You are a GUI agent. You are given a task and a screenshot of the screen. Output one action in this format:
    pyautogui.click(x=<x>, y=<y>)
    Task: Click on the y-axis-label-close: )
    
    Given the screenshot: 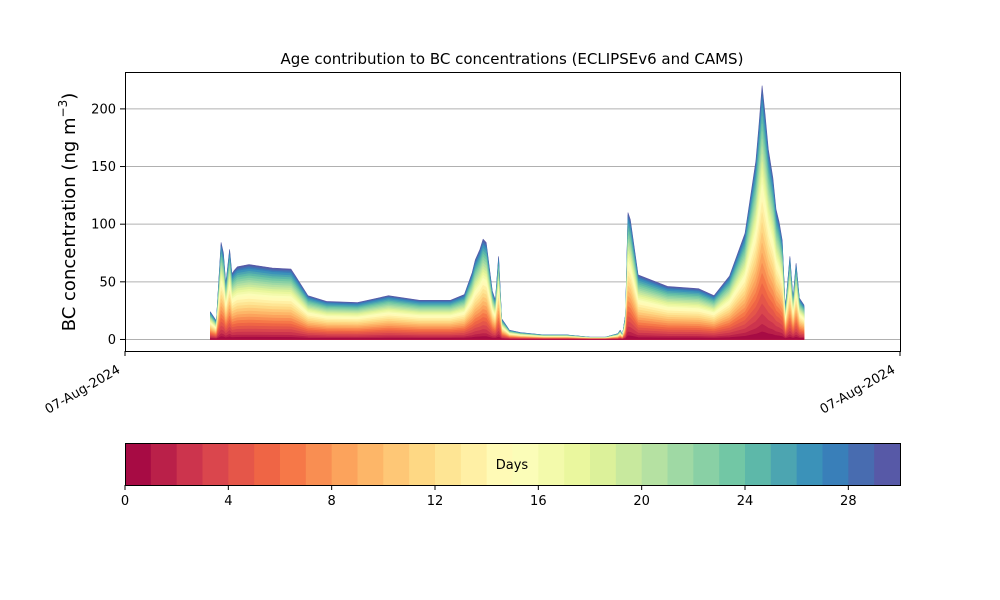 What is the action you would take?
    pyautogui.click(x=69, y=96)
    